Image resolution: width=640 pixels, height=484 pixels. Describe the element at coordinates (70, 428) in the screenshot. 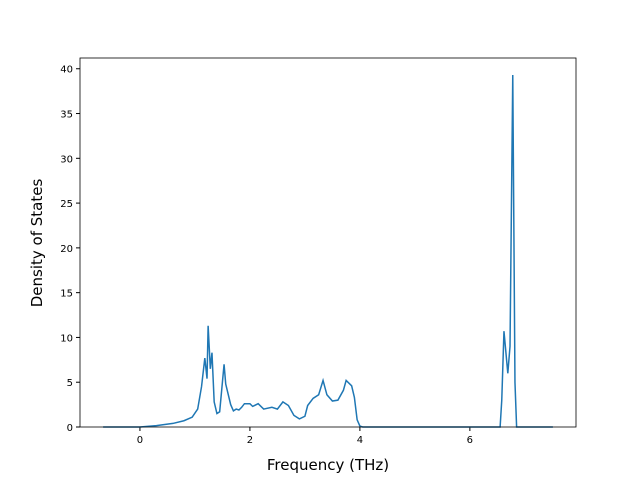

I see `y-tick-label: 0` at that location.